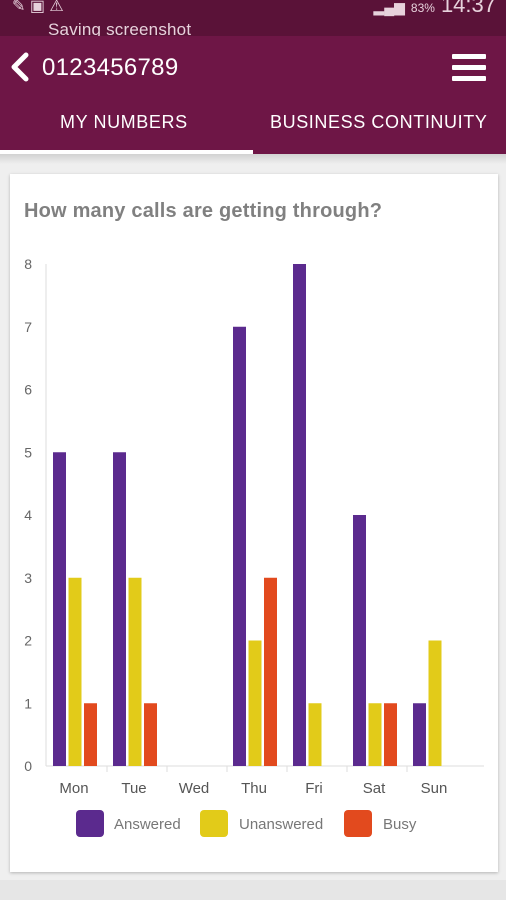 The height and width of the screenshot is (900, 506). Describe the element at coordinates (194, 788) in the screenshot. I see `x-tick-label-wed: Wed` at that location.